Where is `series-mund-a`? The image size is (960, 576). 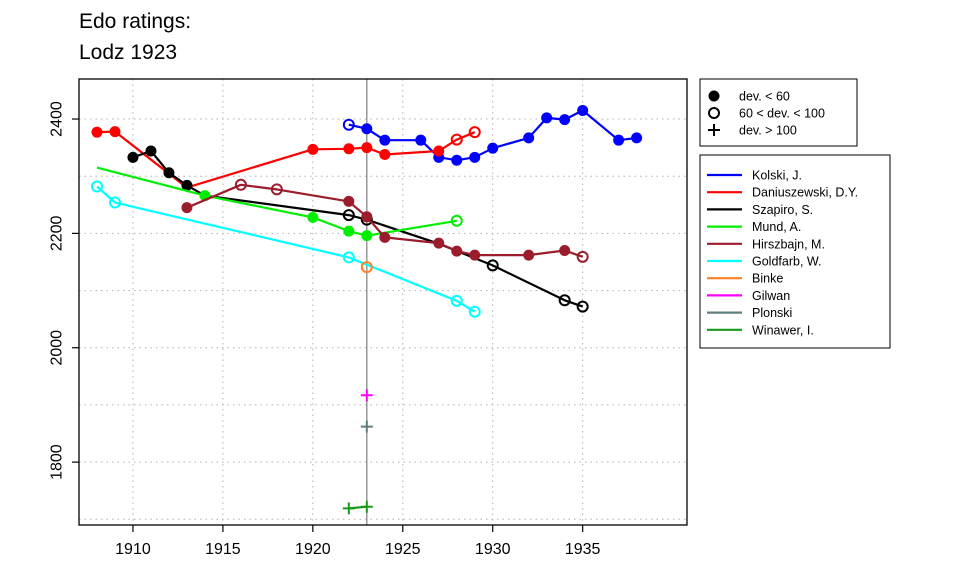 series-mund-a is located at coordinates (279, 204).